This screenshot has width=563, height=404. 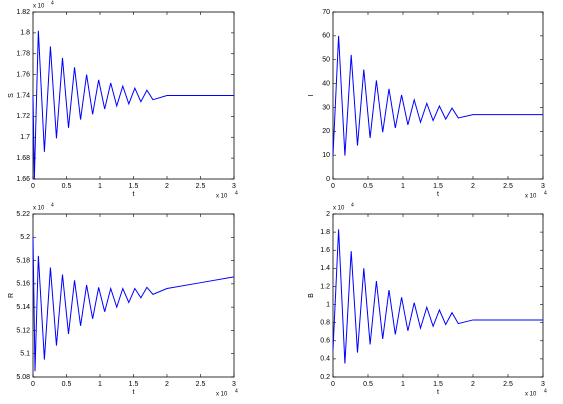 What do you see at coordinates (25, 237) in the screenshot?
I see `y-tick-label: 5.2` at bounding box center [25, 237].